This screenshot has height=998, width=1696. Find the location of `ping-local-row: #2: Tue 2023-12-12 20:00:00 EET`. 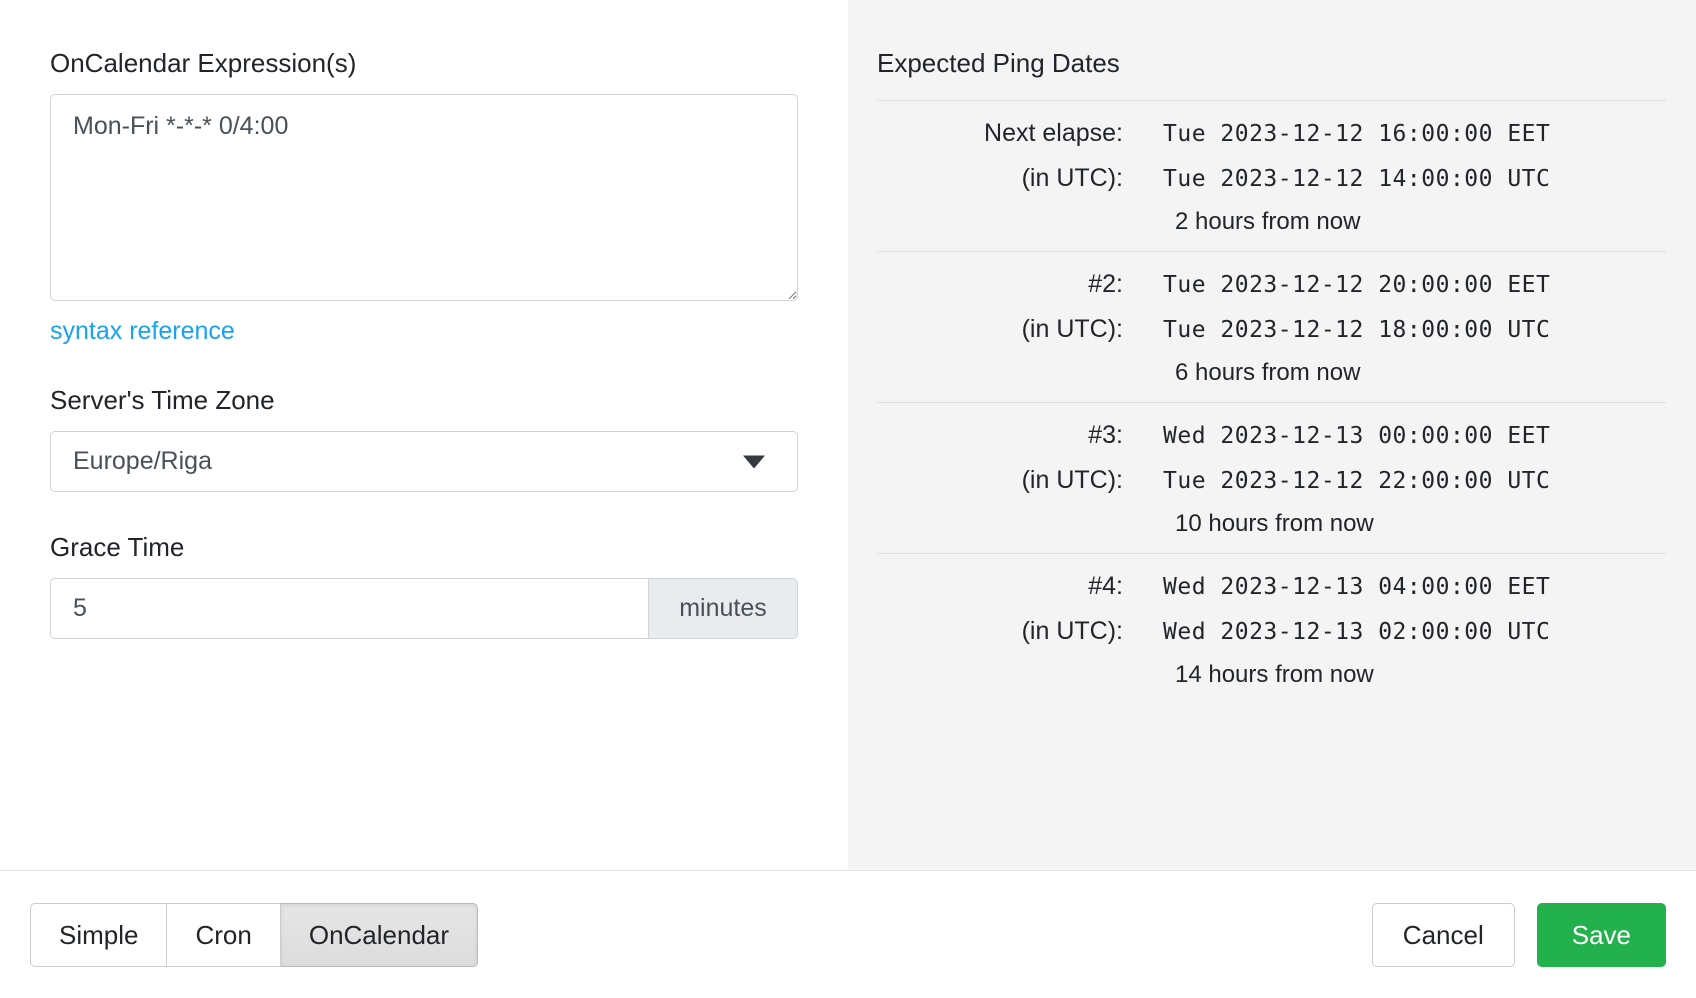

ping-local-row: #2: Tue 2023-12-12 20:00:00 EET is located at coordinates (1271, 284).